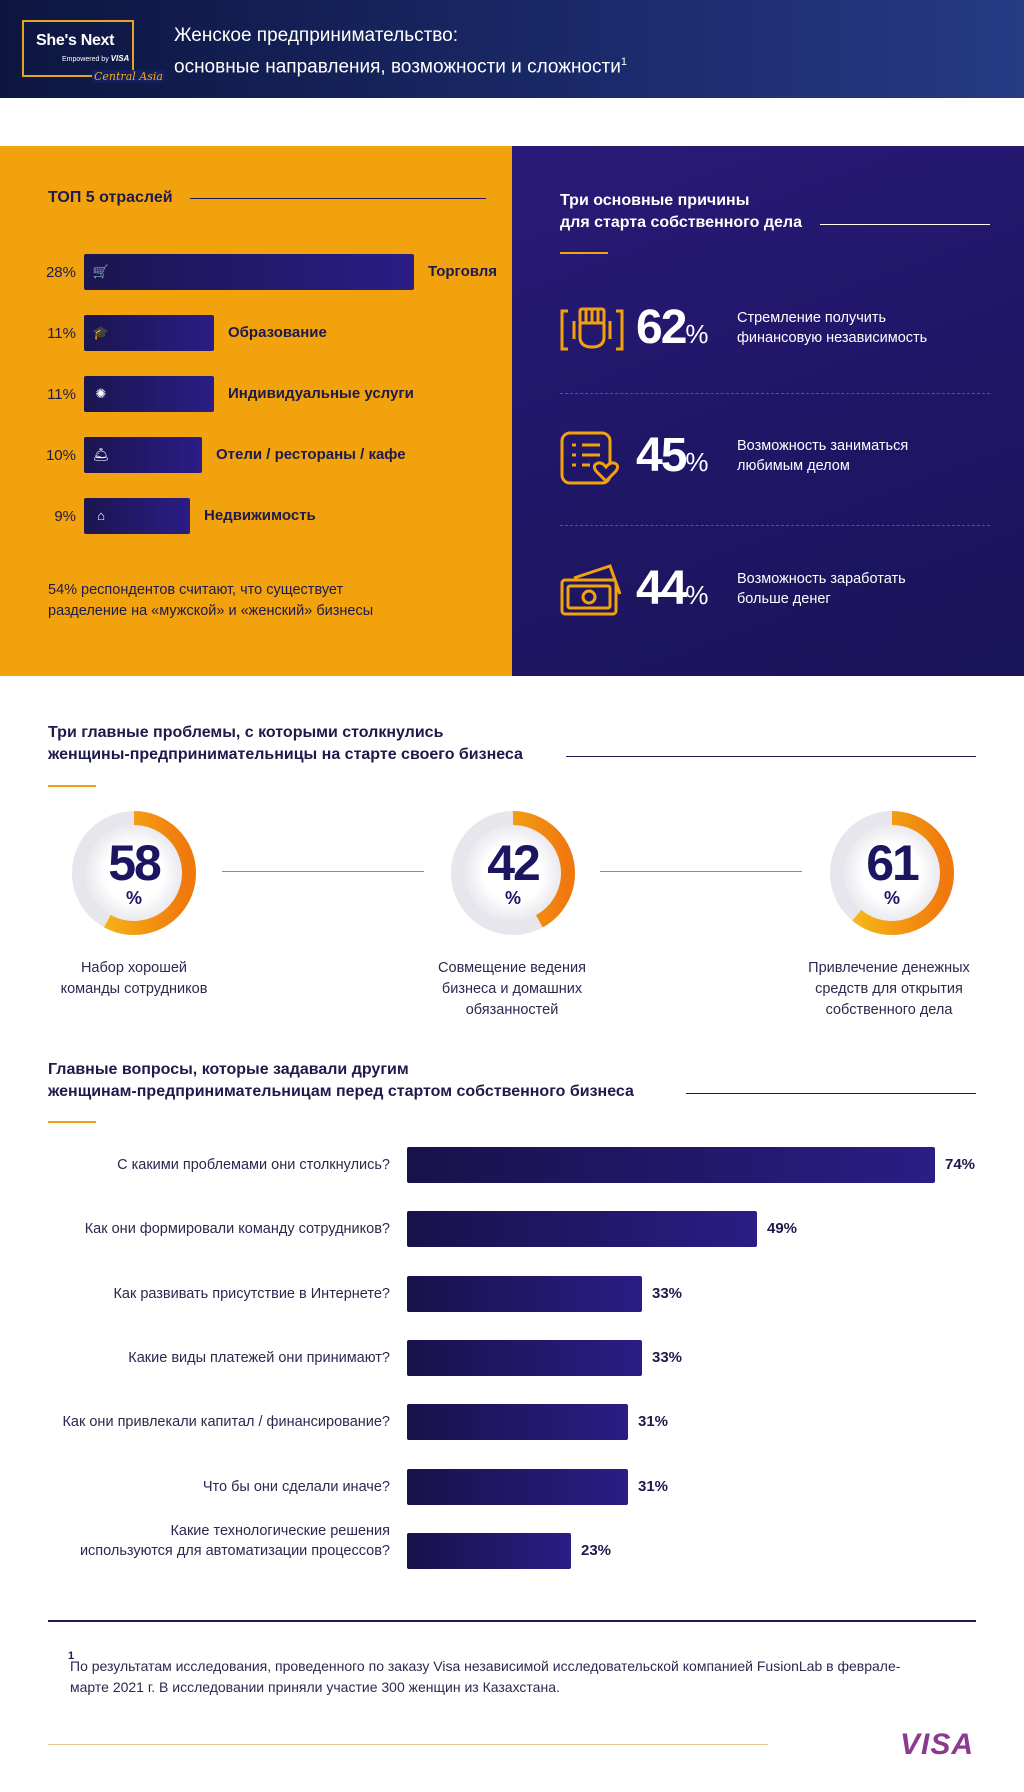 The width and height of the screenshot is (1024, 1792). What do you see at coordinates (592, 329) in the screenshot?
I see `raised-fist-icon` at bounding box center [592, 329].